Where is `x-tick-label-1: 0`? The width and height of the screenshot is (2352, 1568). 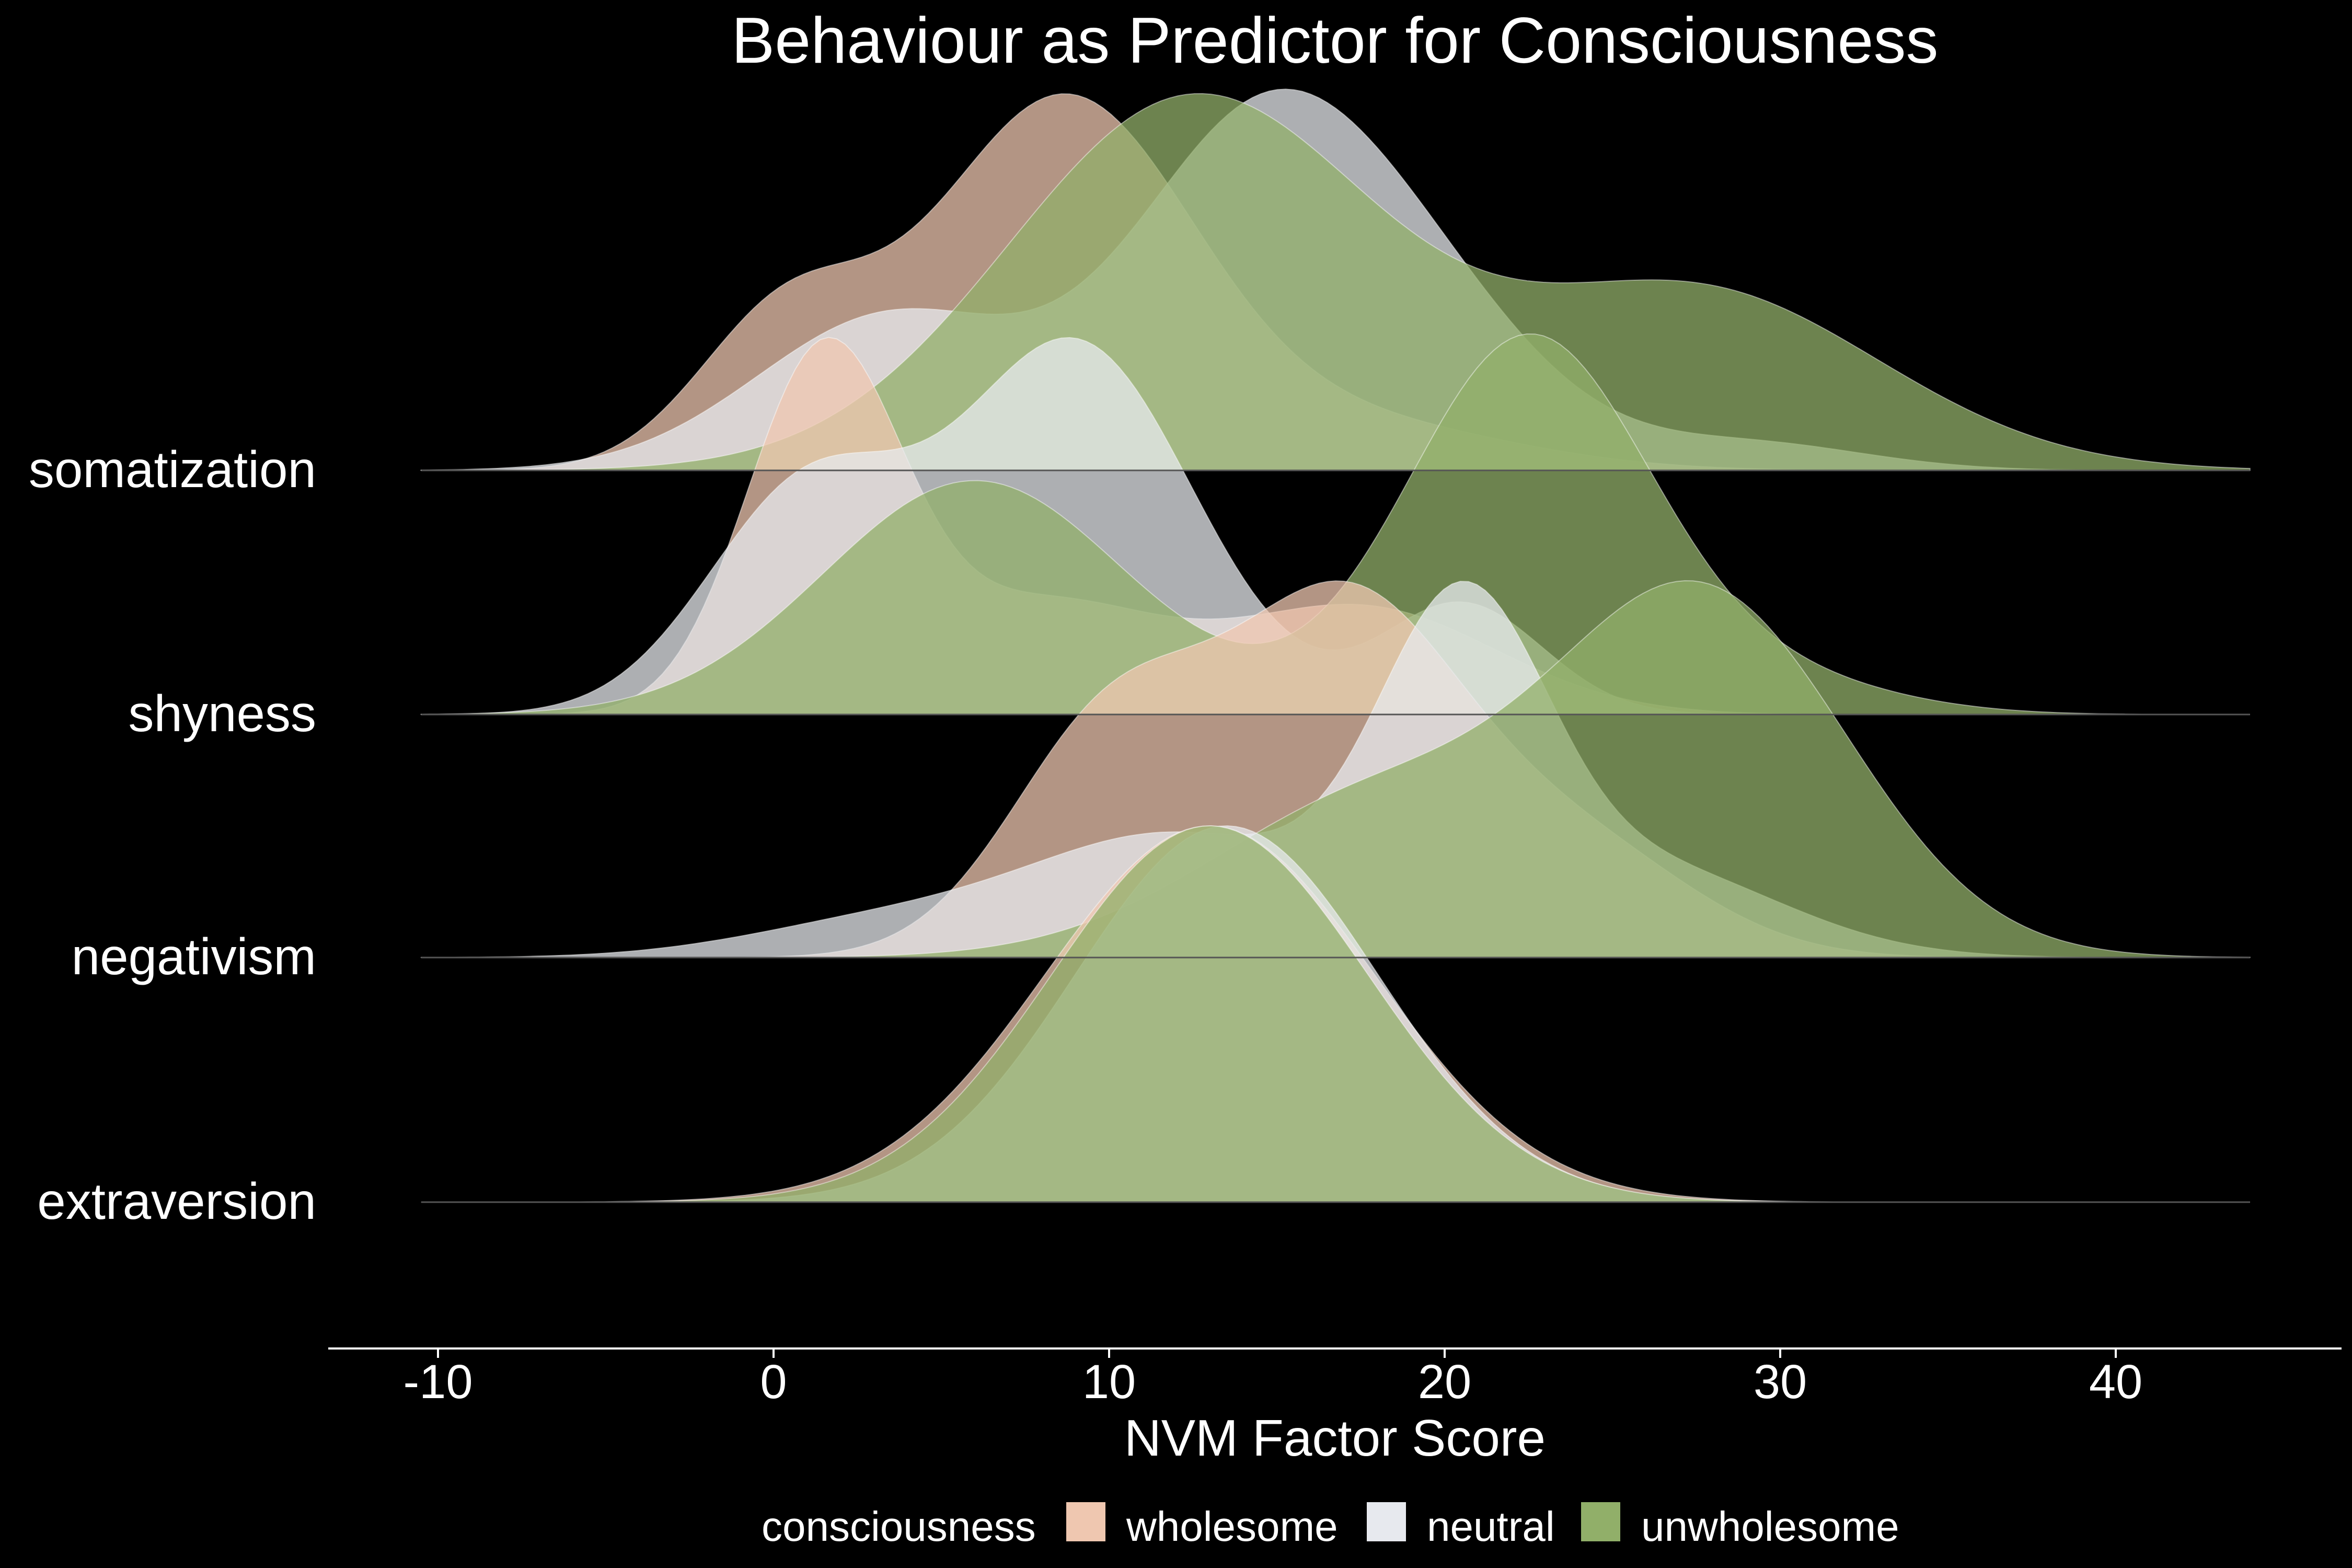 x-tick-label-1: 0 is located at coordinates (773, 1382).